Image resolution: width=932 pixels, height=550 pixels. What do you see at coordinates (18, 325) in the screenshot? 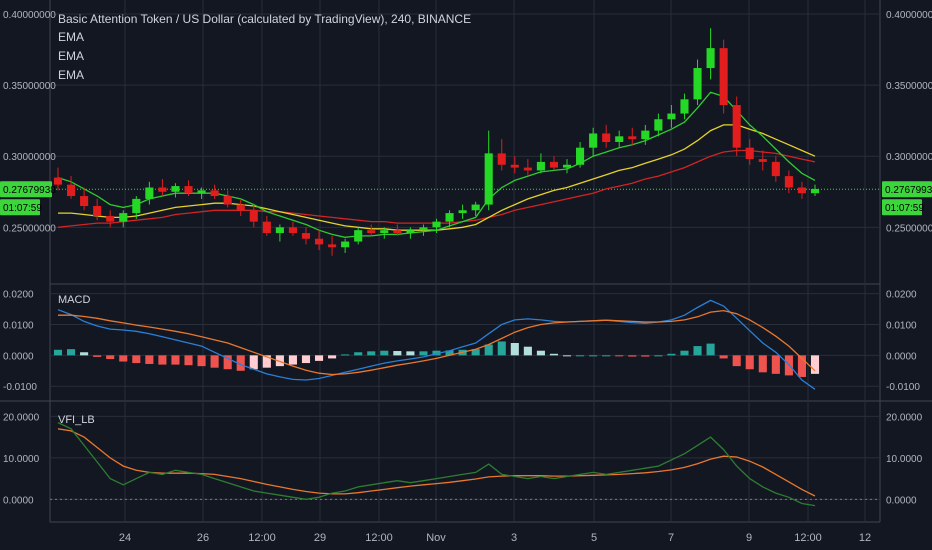
I see `macd-axis-left-label: 0.0100` at bounding box center [18, 325].